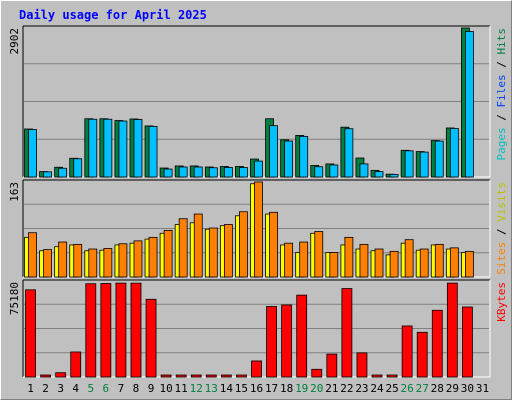 Image resolution: width=512 pixels, height=400 pixels. I want to click on x-tick-label-day-31: 31, so click(482, 388).